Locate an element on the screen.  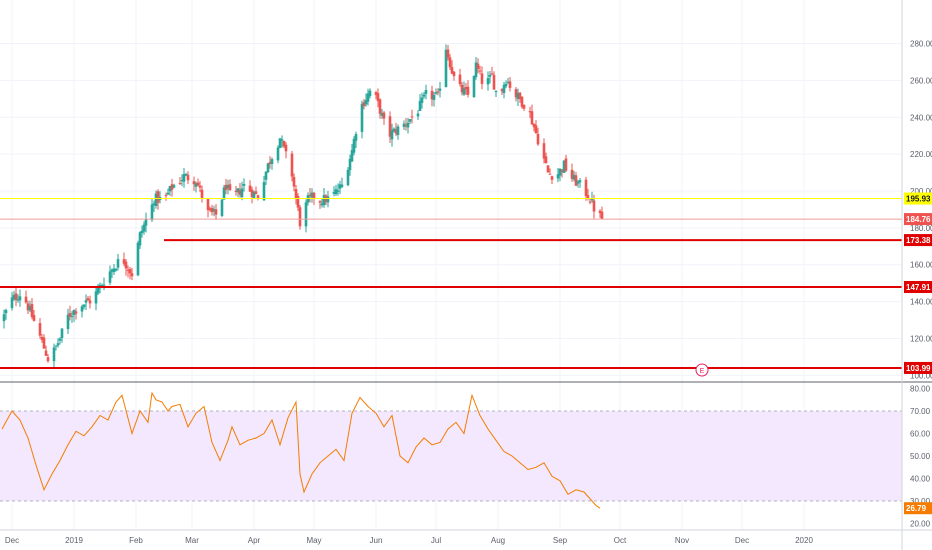
time-tick-label: Mar is located at coordinates (192, 540).